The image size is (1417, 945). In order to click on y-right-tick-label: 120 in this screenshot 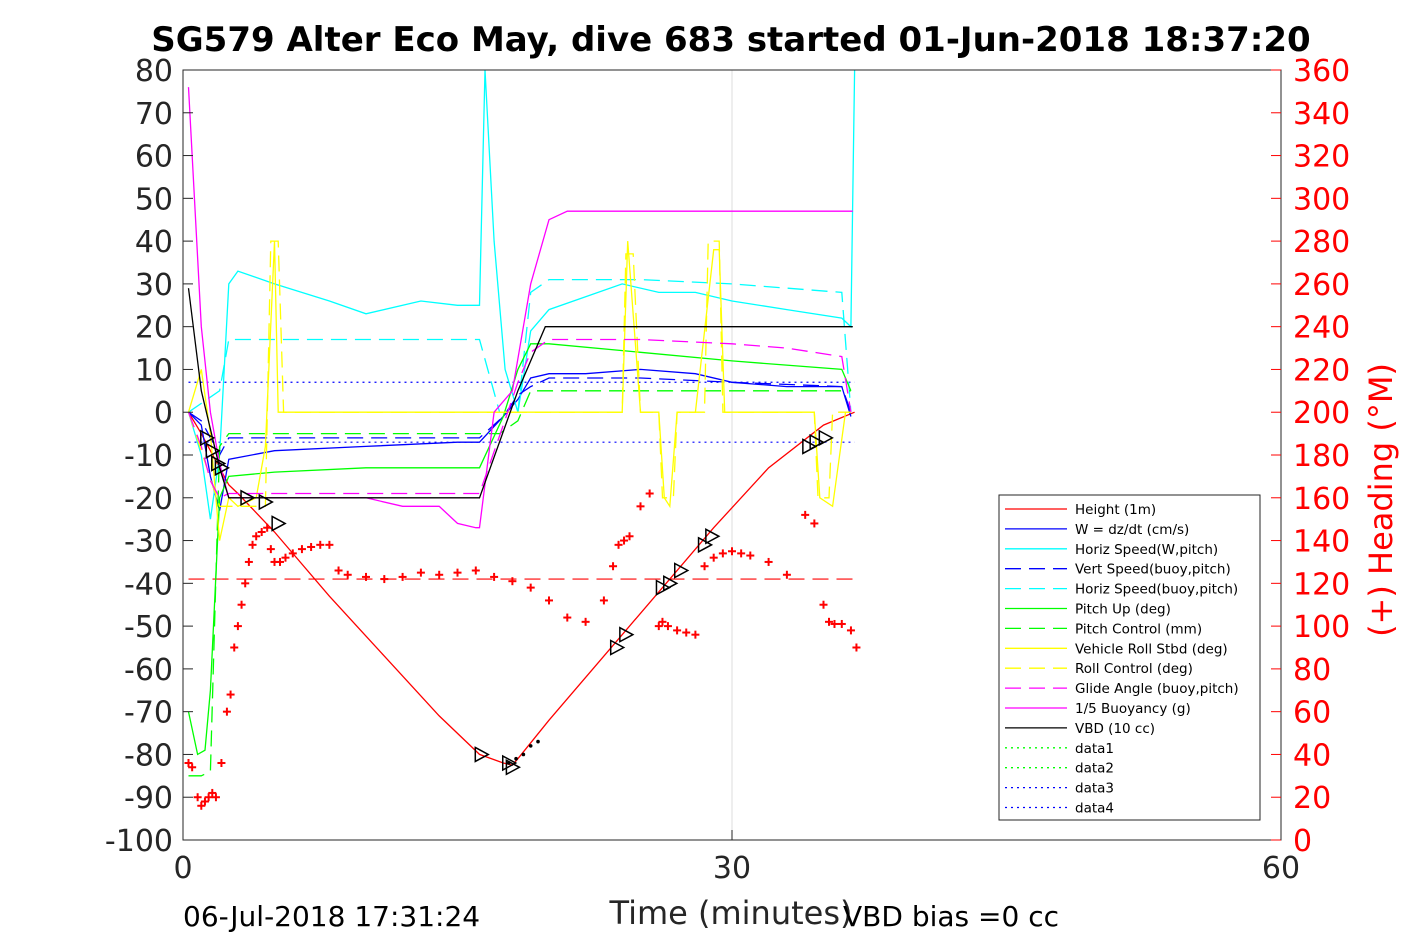, I will do `click(1321, 584)`.